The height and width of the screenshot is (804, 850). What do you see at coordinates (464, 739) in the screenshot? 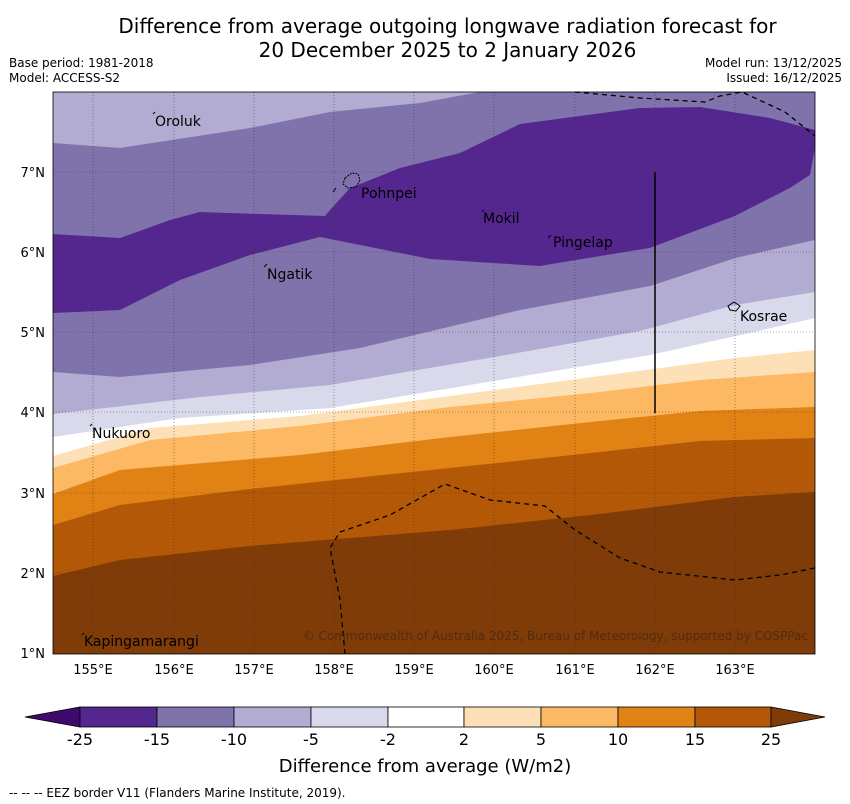
I see `colorbar-tick: 2` at bounding box center [464, 739].